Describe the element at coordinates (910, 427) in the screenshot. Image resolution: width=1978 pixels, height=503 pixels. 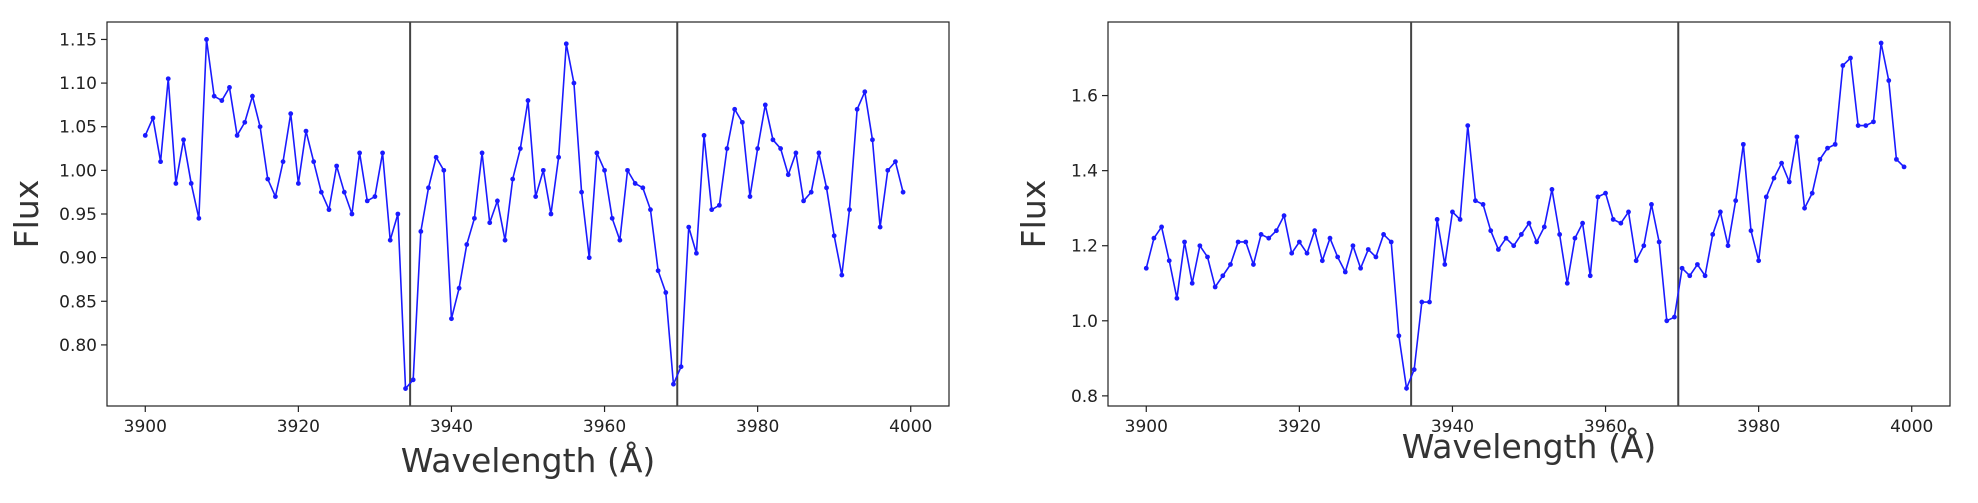
I see `x-tick-label: 4000` at that location.